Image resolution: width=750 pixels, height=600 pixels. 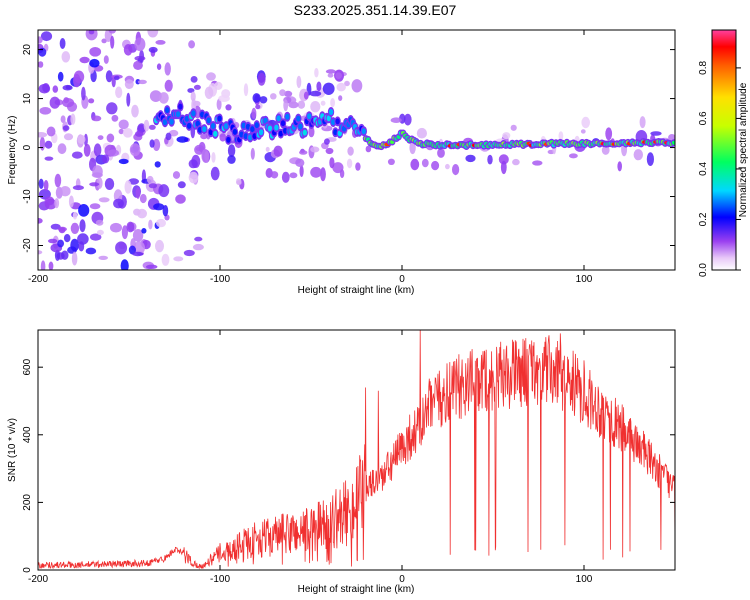 What do you see at coordinates (724, 150) in the screenshot?
I see `colorbar-gradient` at bounding box center [724, 150].